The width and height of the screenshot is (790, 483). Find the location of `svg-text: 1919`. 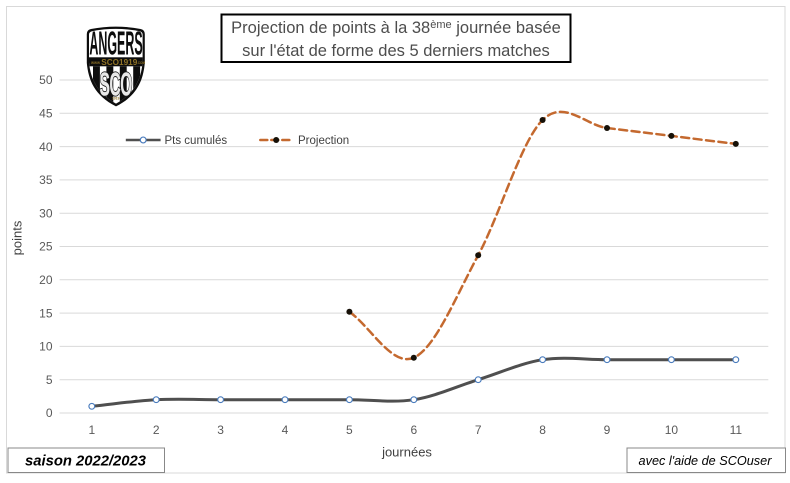

svg-text: 1919 is located at coordinates (116, 98).